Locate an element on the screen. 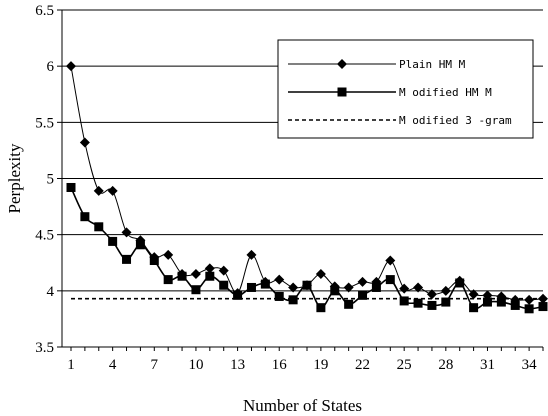 This screenshot has height=416, width=548. x-tick-label: 13 is located at coordinates (237, 365).